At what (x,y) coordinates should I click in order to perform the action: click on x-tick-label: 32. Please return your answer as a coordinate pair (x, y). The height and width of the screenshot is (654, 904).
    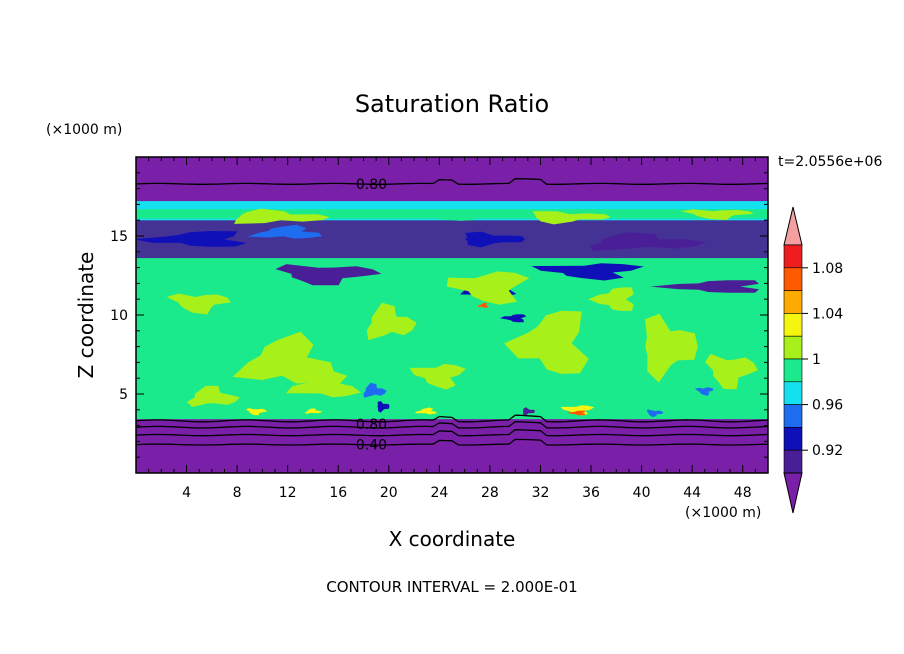
    Looking at the image, I should click on (541, 493).